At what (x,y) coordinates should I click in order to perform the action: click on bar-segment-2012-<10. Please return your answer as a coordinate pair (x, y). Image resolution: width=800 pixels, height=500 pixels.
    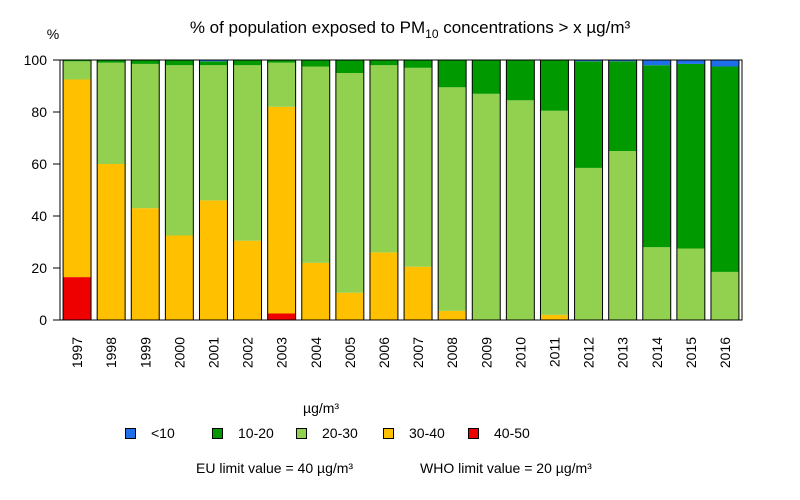
    Looking at the image, I should click on (588, 61).